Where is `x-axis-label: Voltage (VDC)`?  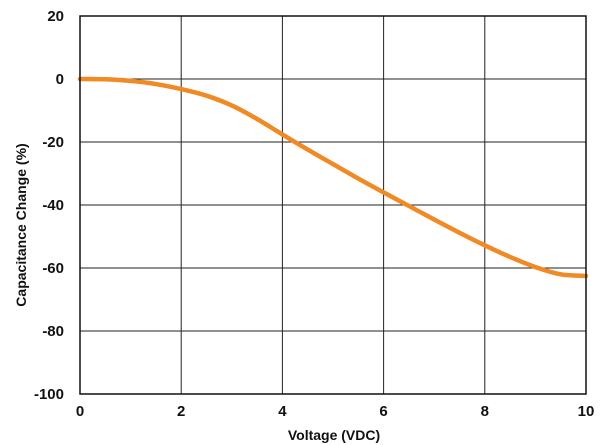 x-axis-label: Voltage (VDC) is located at coordinates (334, 435).